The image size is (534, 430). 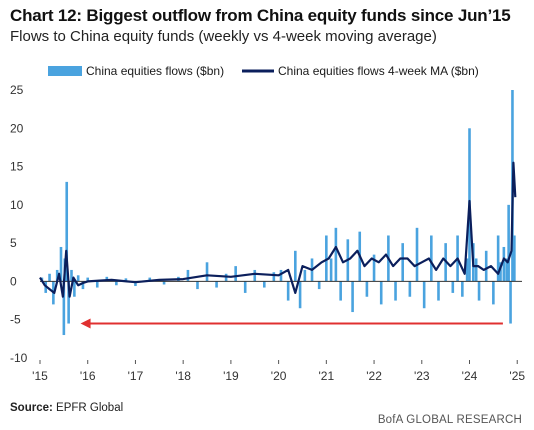 I want to click on brand-footer: BofA GLOBAL RESEARCH, so click(x=449, y=420).